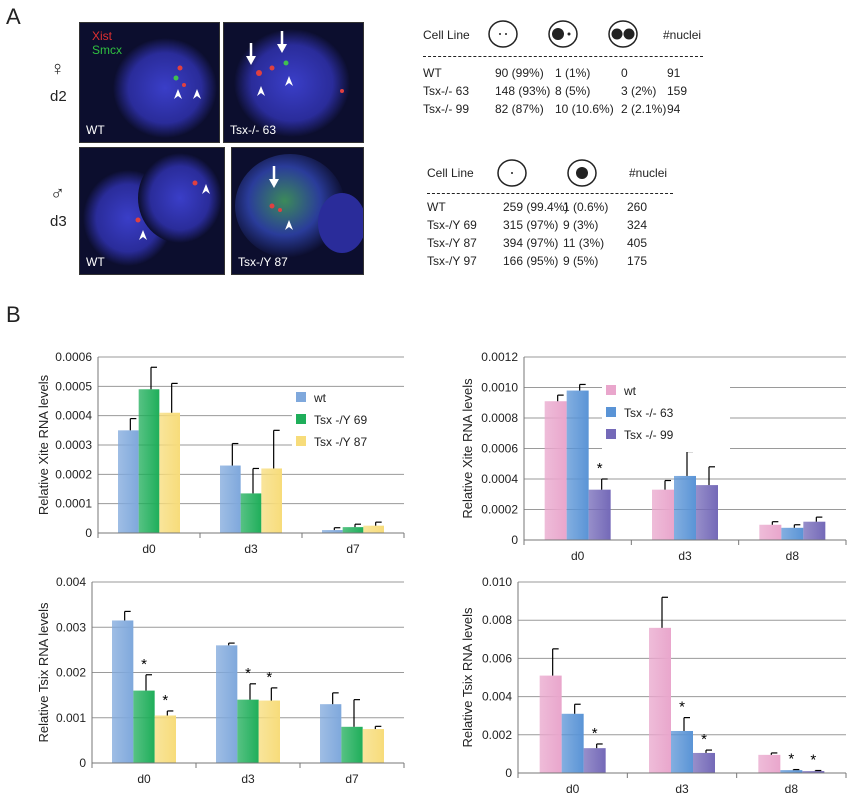  Describe the element at coordinates (648, 173) in the screenshot. I see `table-male-header-nuclei: #nuclei` at that location.